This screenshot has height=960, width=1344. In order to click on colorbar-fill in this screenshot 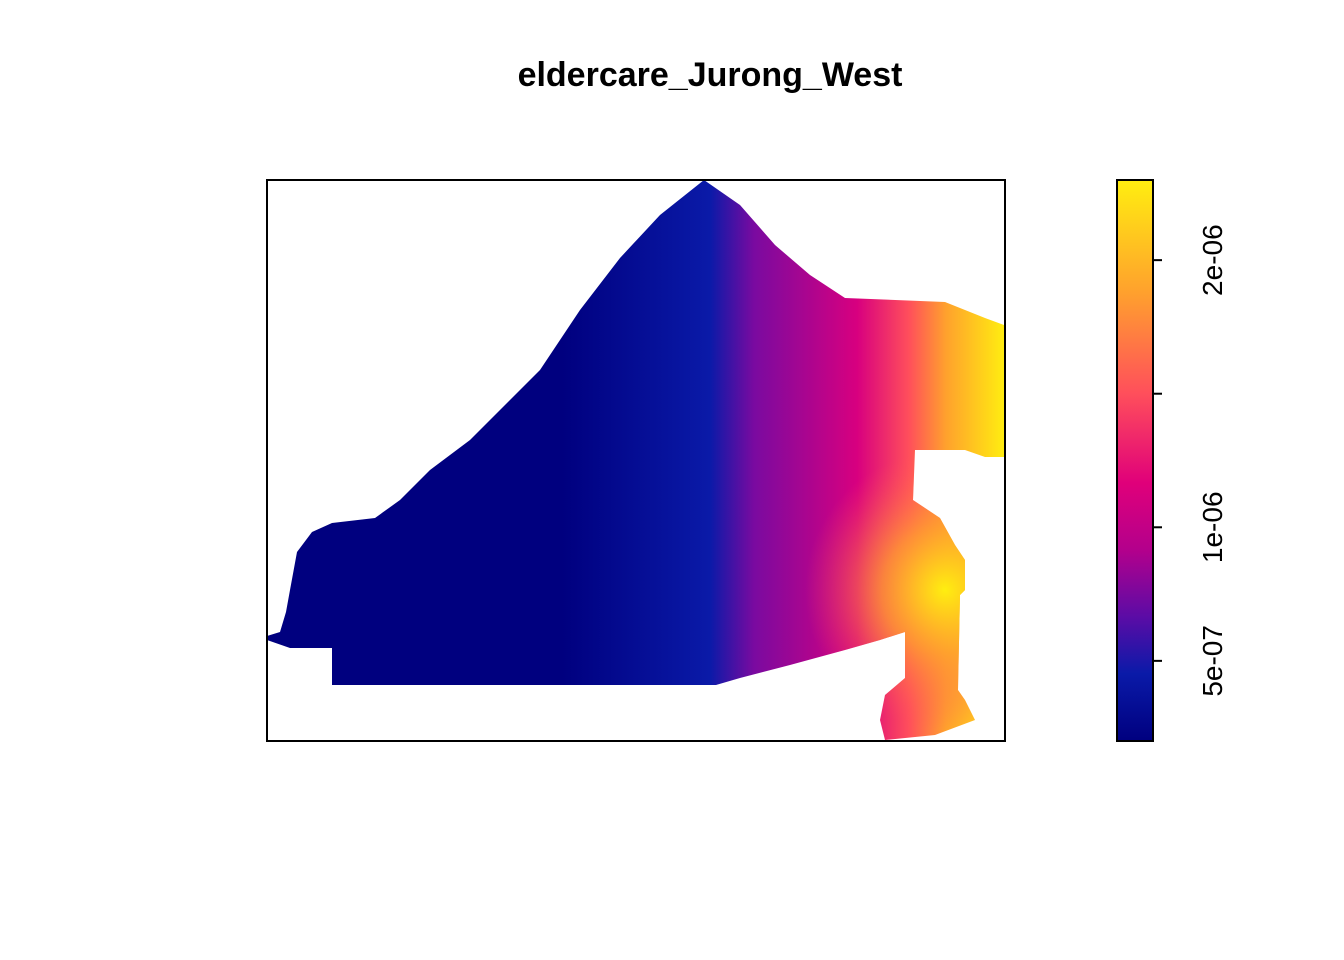, I will do `click(1135, 460)`.